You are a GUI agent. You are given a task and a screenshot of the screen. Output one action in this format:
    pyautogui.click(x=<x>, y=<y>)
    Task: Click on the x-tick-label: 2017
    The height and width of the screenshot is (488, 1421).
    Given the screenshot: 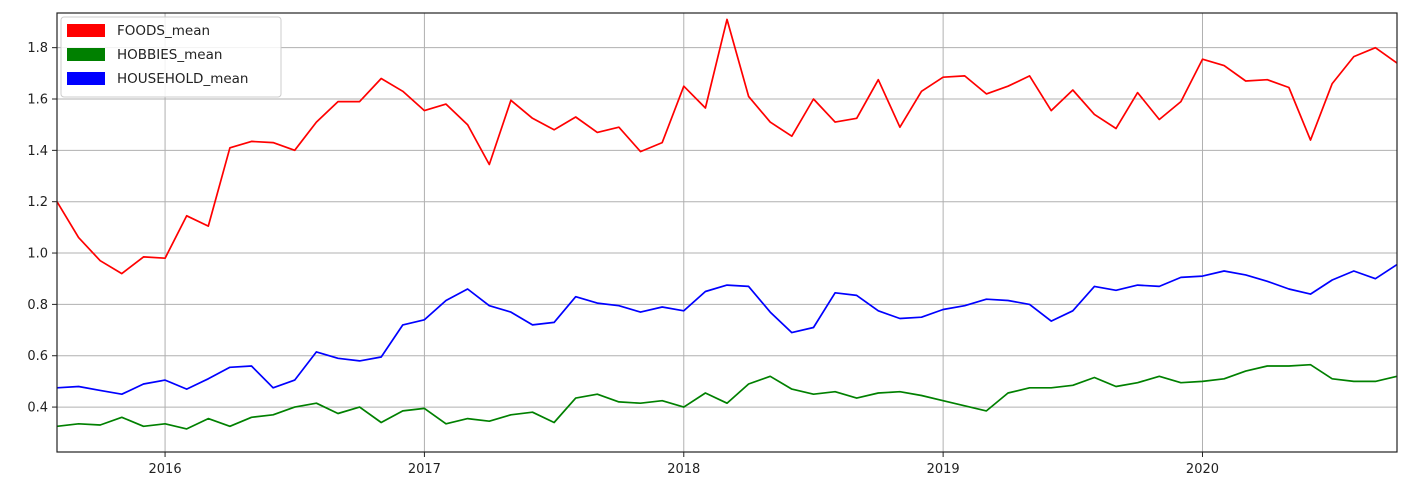 What is the action you would take?
    pyautogui.click(x=424, y=469)
    